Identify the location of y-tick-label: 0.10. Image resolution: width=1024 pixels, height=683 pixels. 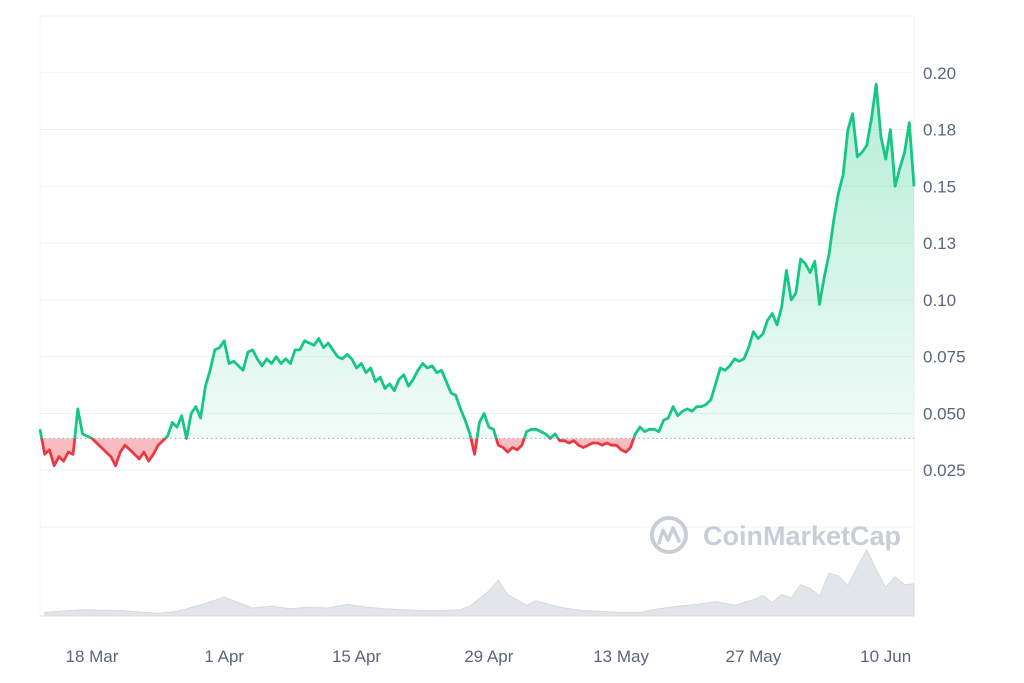
(939, 300).